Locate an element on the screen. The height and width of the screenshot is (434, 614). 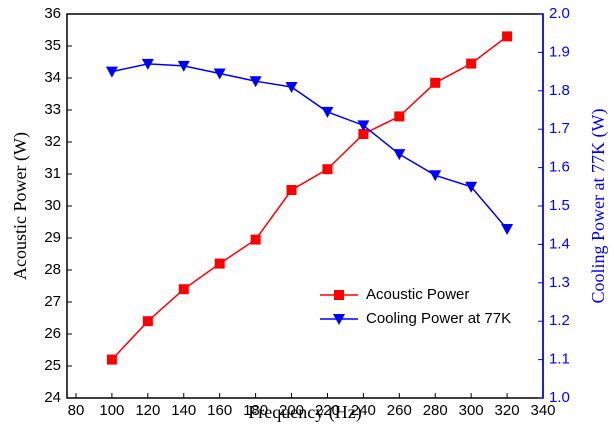
x-tick-label: 220 is located at coordinates (327, 410).